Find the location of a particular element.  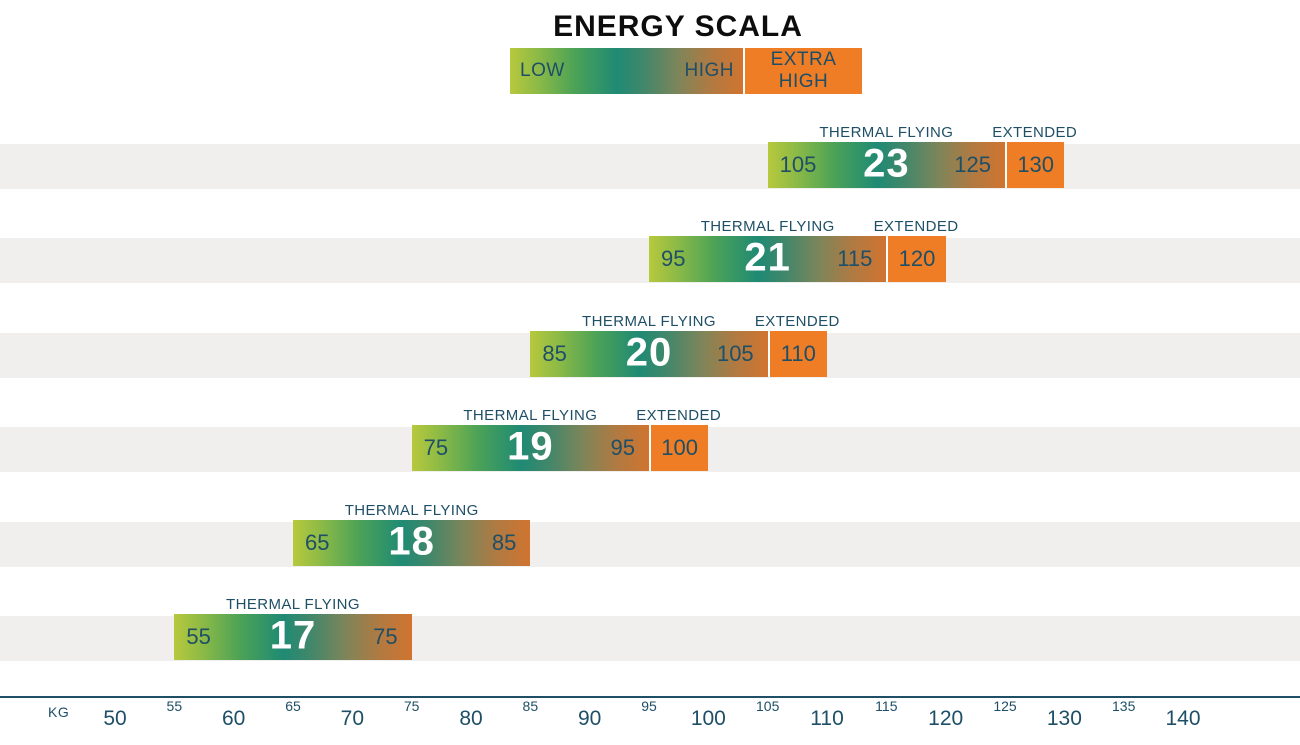

thermal-range-bar: 55 17 75 is located at coordinates (293, 636).